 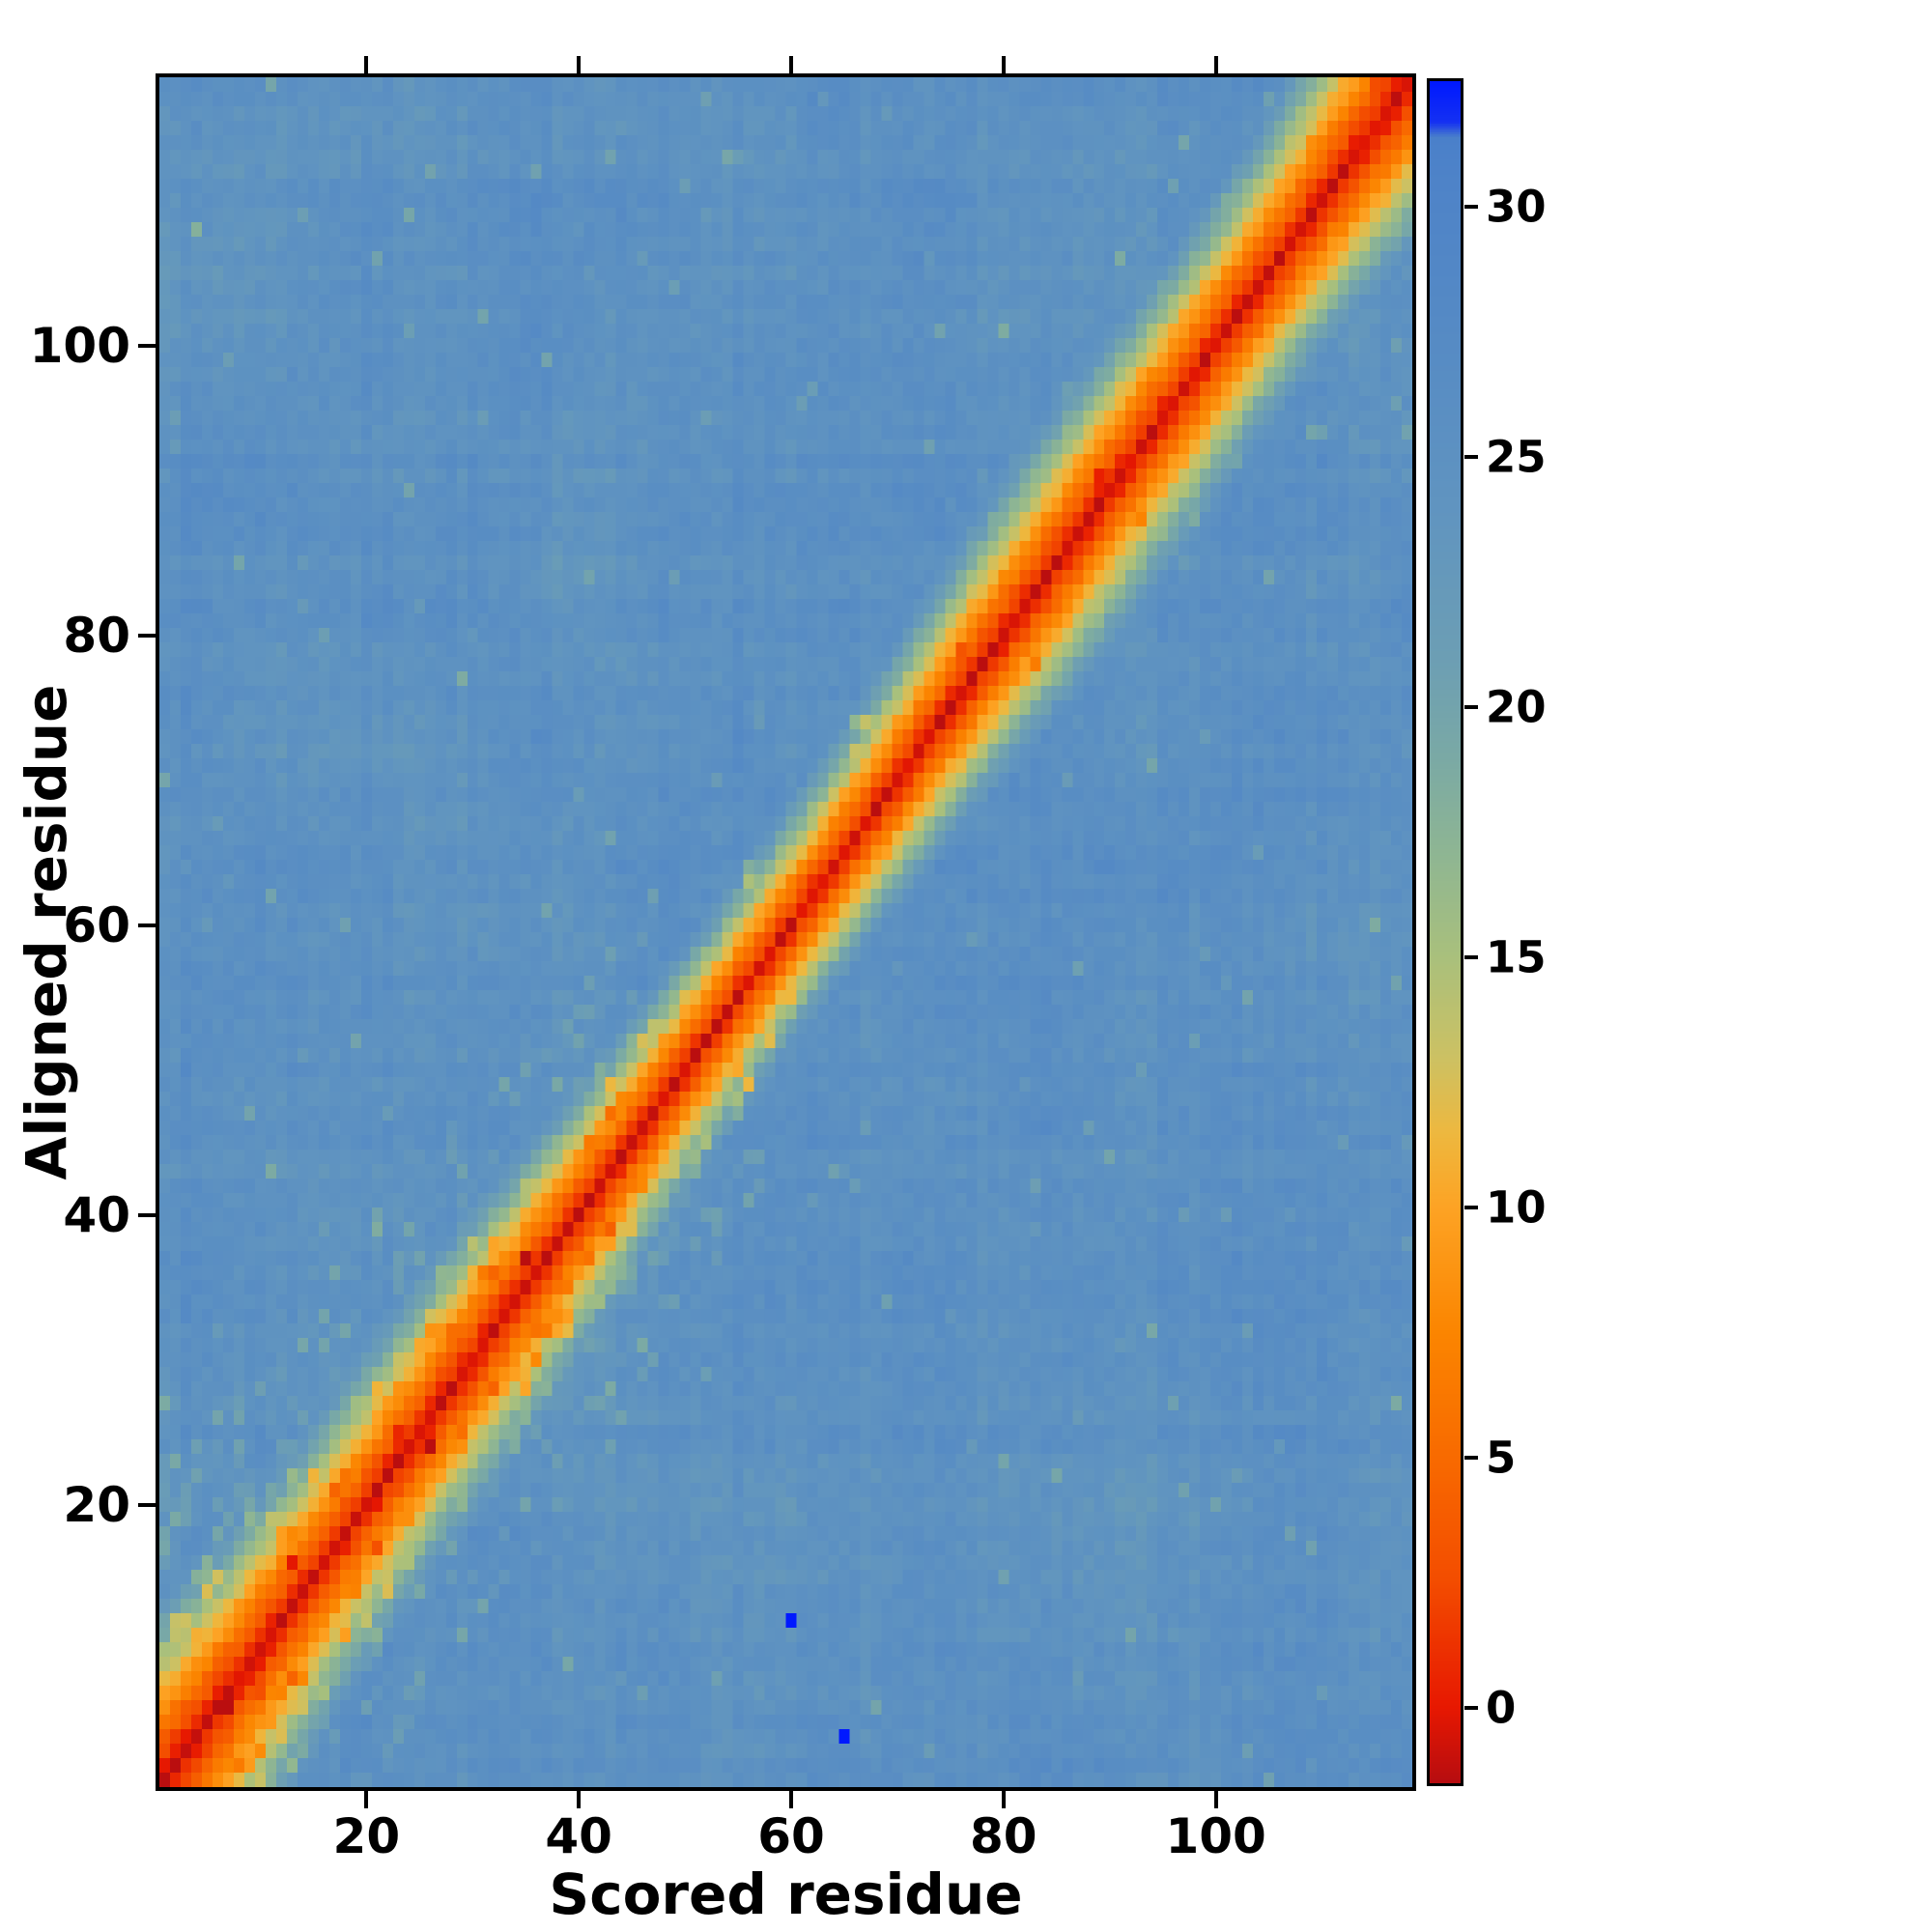 What do you see at coordinates (96, 635) in the screenshot?
I see `y-tick-label: 80` at bounding box center [96, 635].